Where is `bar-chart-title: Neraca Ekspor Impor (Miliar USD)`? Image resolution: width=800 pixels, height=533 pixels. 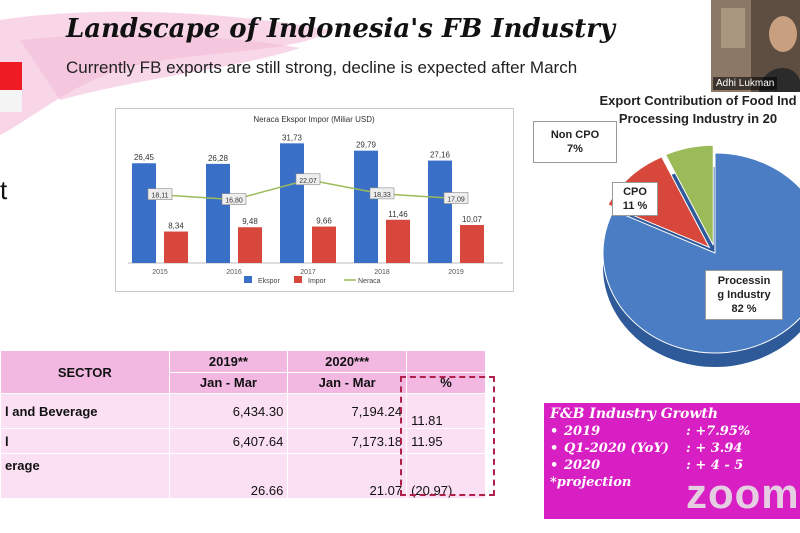 bar-chart-title: Neraca Ekspor Impor (Miliar USD) is located at coordinates (314, 119).